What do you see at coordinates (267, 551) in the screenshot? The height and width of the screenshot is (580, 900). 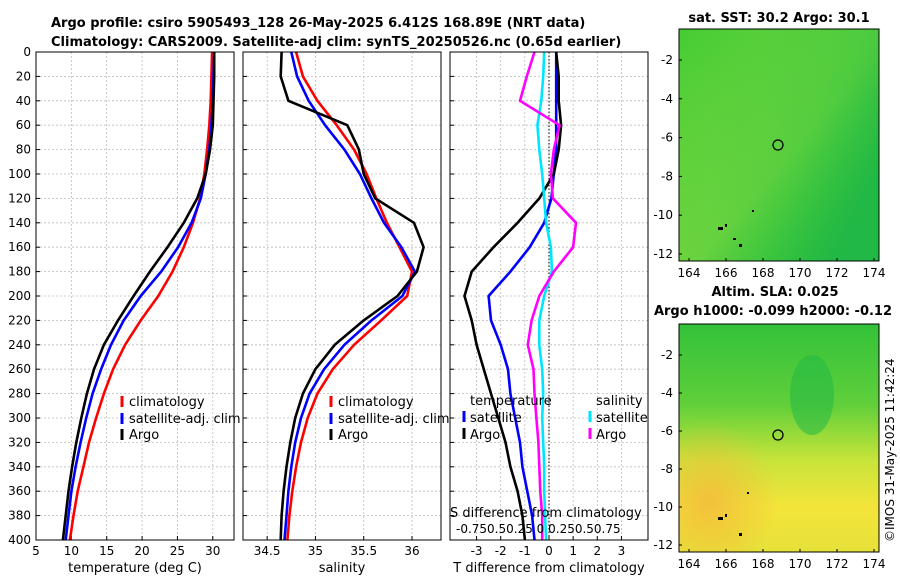 I see `x-tick-label: 34.5` at bounding box center [267, 551].